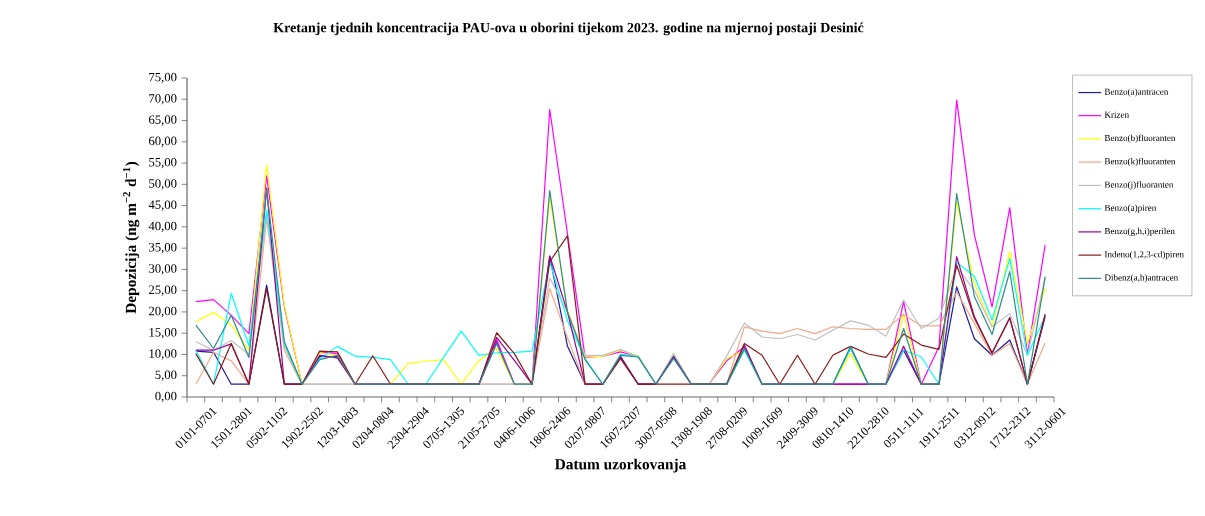 The image size is (1205, 516). I want to click on legend-label: Benzo(g,h,i)perilen, so click(1139, 232).